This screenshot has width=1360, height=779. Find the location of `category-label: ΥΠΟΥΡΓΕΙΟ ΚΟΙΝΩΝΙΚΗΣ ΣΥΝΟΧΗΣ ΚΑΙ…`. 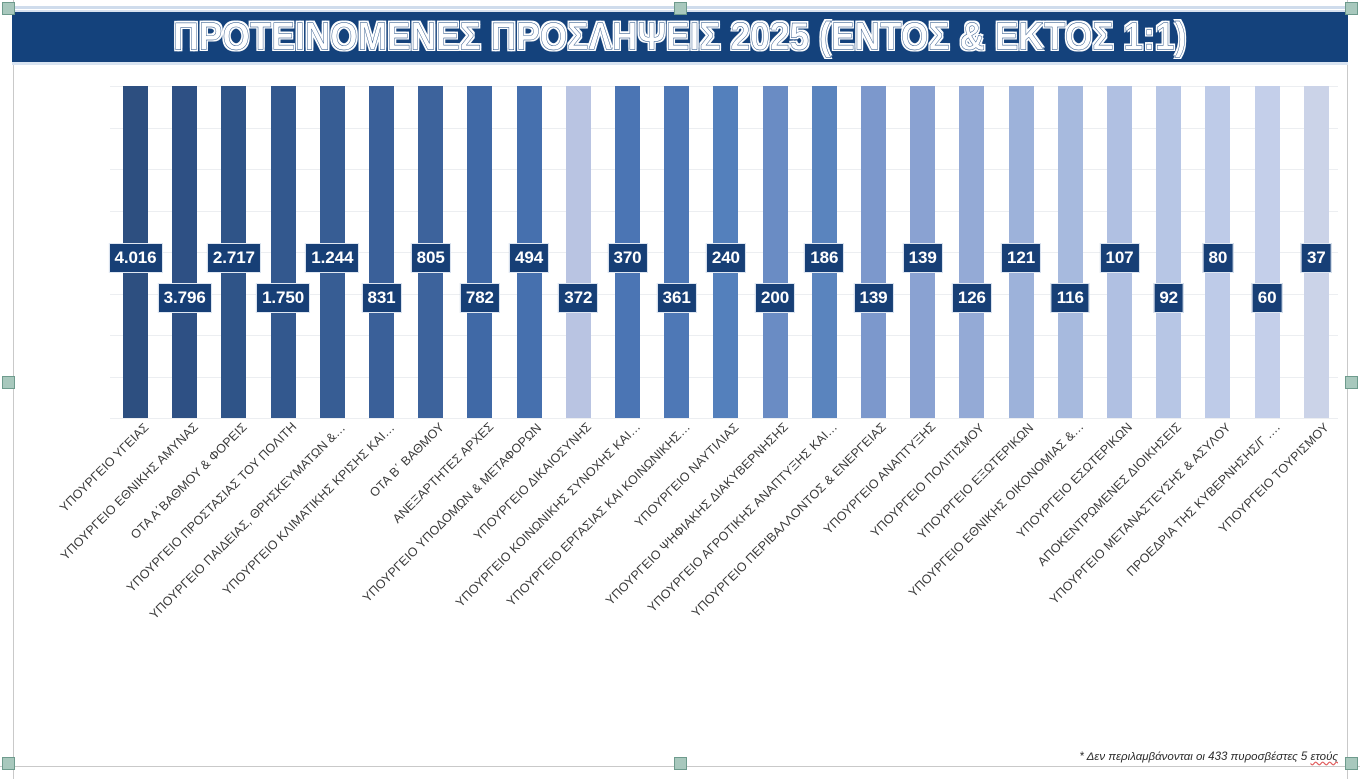

category-label: ΥΠΟΥΡΓΕΙΟ ΚΟΙΝΩΝΙΚΗΣ ΣΥΝΟΧΗΣ ΚΑΙ… is located at coordinates (548, 515).